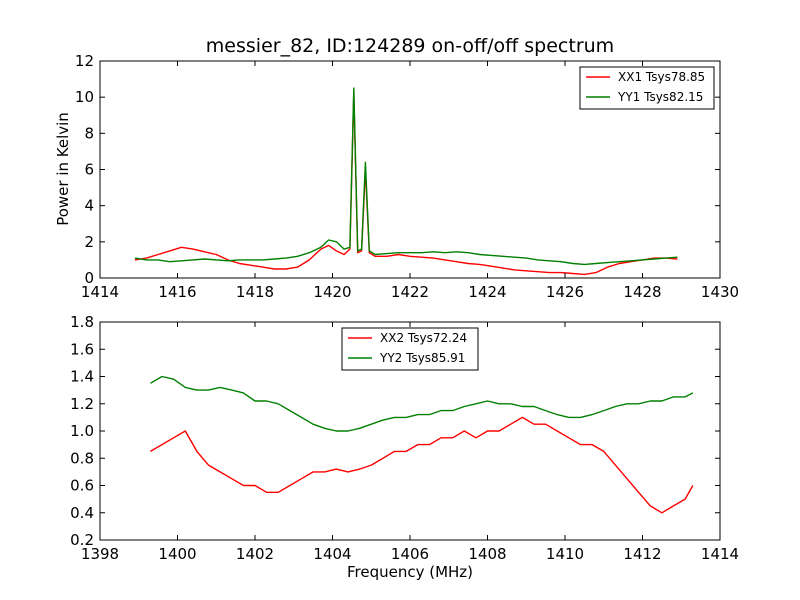 The height and width of the screenshot is (600, 800). What do you see at coordinates (84, 61) in the screenshot?
I see `top-chart-y-tick-label: 12` at bounding box center [84, 61].